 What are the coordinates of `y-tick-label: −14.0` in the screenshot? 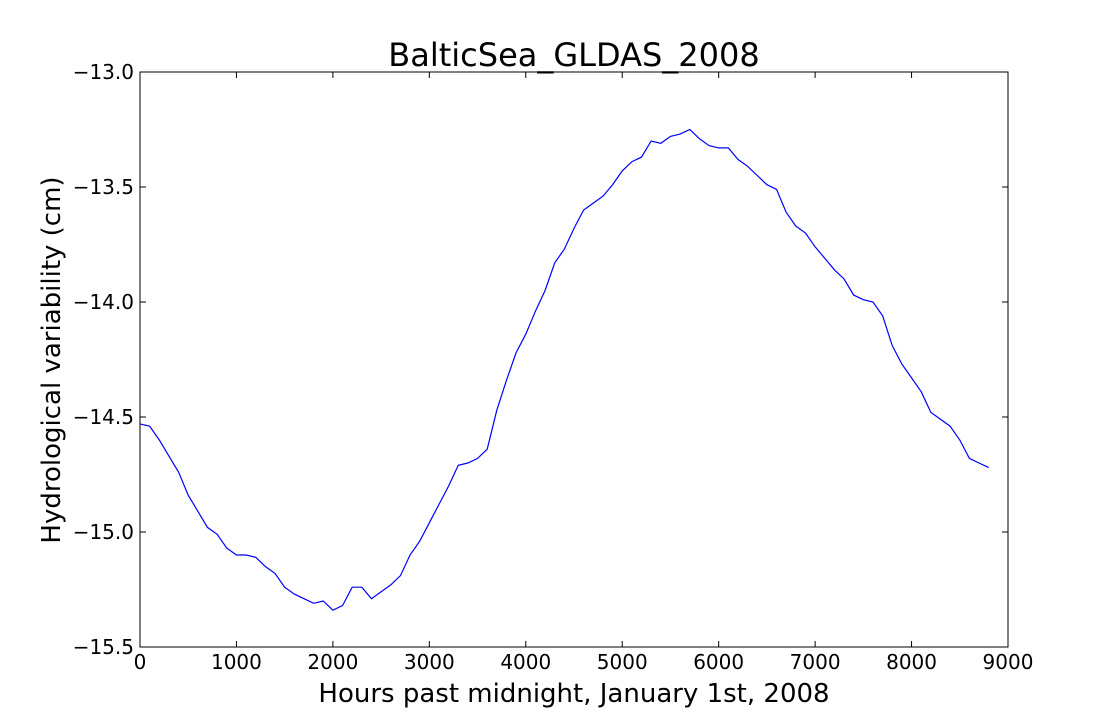 It's located at (103, 302).